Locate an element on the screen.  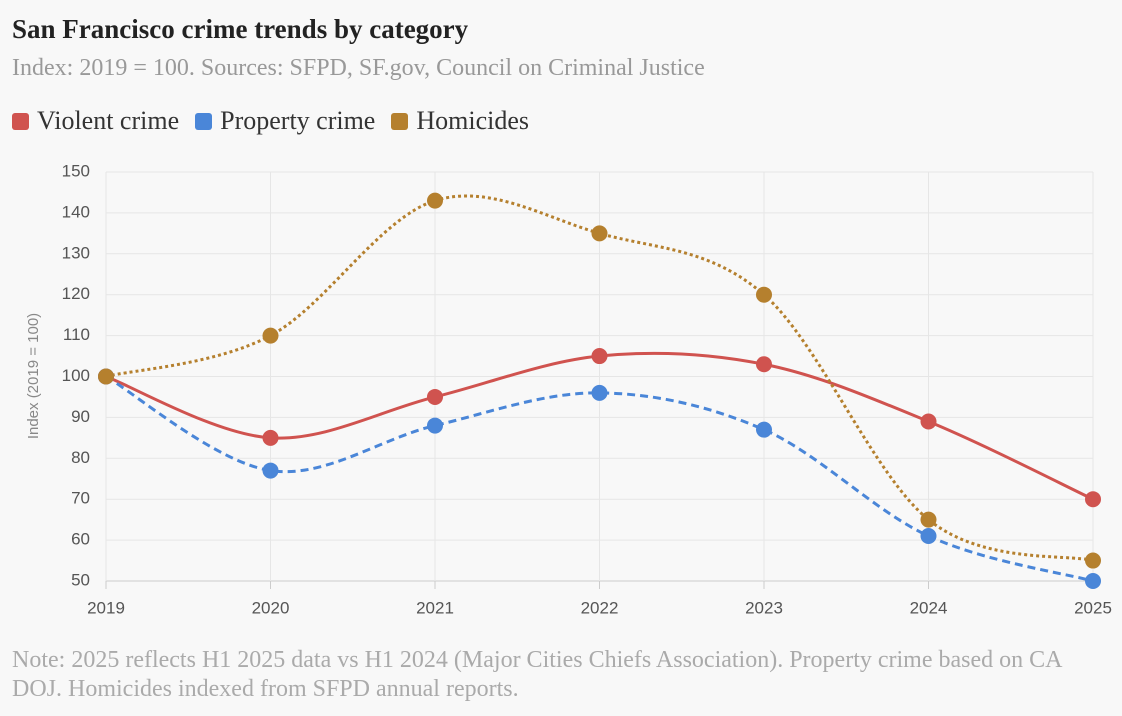
x-tick-label: 2022 is located at coordinates (600, 607).